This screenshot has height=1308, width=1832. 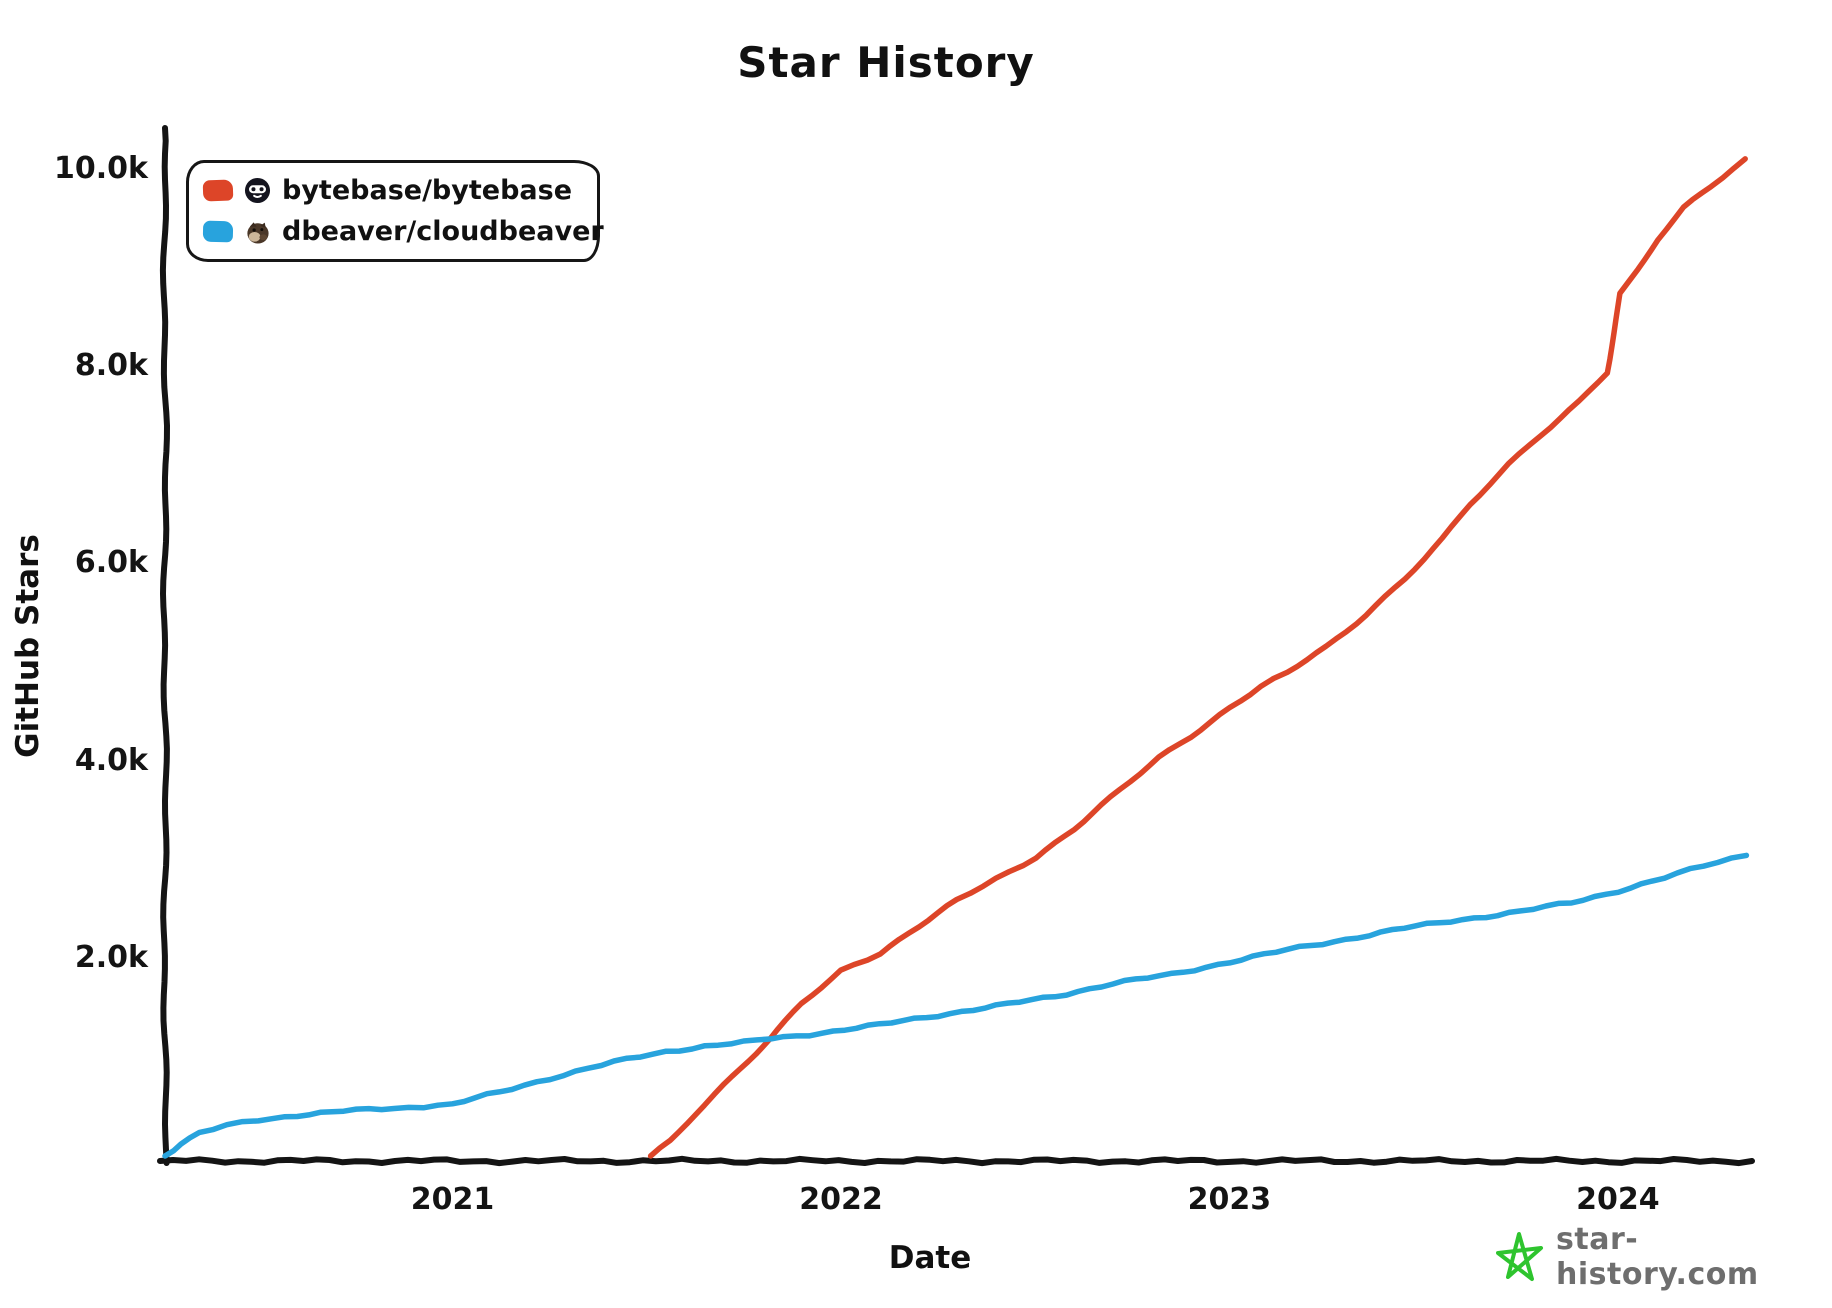 What do you see at coordinates (452, 1199) in the screenshot?
I see `x-tick-2021: 2021` at bounding box center [452, 1199].